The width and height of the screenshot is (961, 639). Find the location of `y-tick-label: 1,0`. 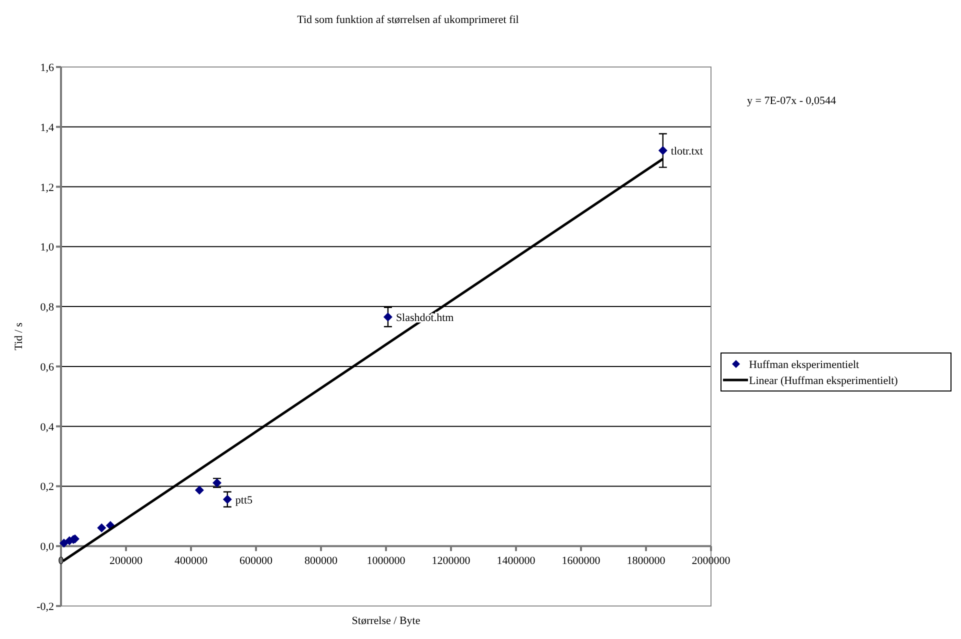

y-tick-label: 1,0 is located at coordinates (47, 248).